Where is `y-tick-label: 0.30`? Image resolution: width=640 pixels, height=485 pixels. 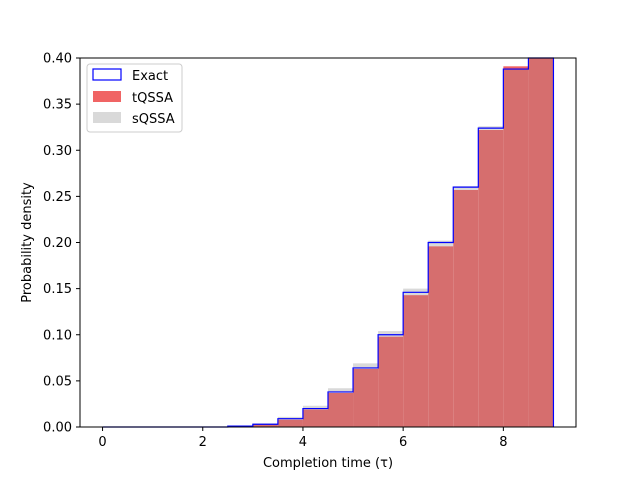
y-tick-label: 0.30 is located at coordinates (57, 151).